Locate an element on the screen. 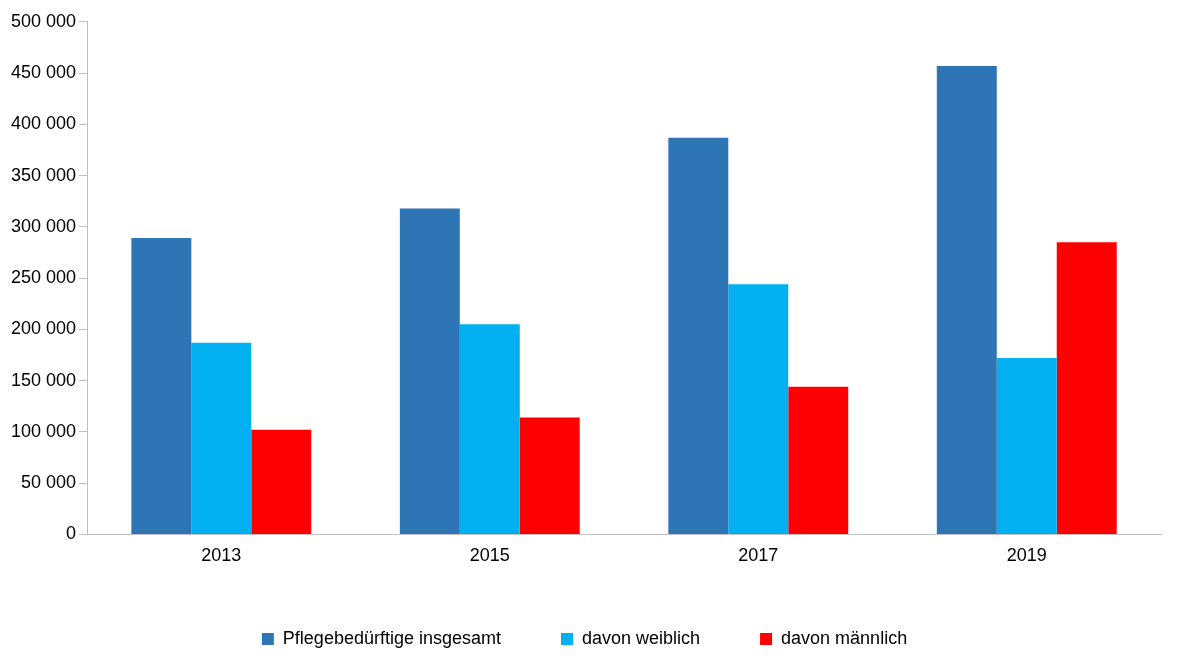 The image size is (1189, 668). y-tick-label: 400 000 is located at coordinates (43, 123).